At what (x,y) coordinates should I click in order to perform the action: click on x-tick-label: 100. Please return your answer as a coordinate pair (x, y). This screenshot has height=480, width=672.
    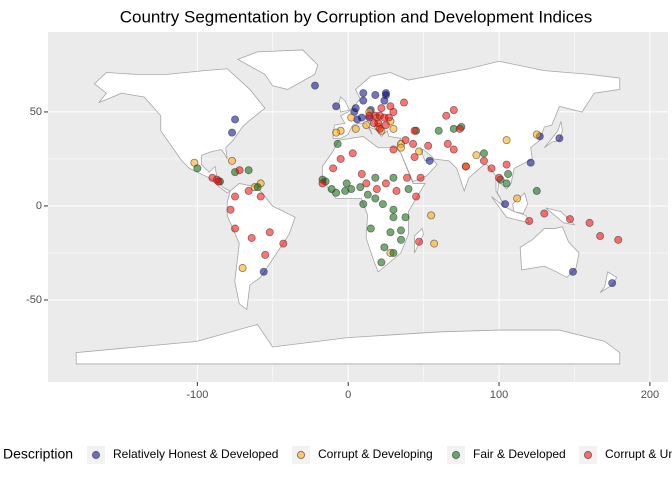
    Looking at the image, I should click on (499, 395).